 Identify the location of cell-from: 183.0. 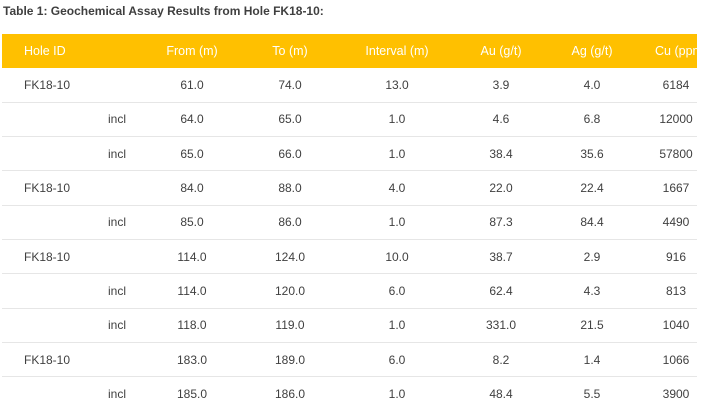
(192, 359).